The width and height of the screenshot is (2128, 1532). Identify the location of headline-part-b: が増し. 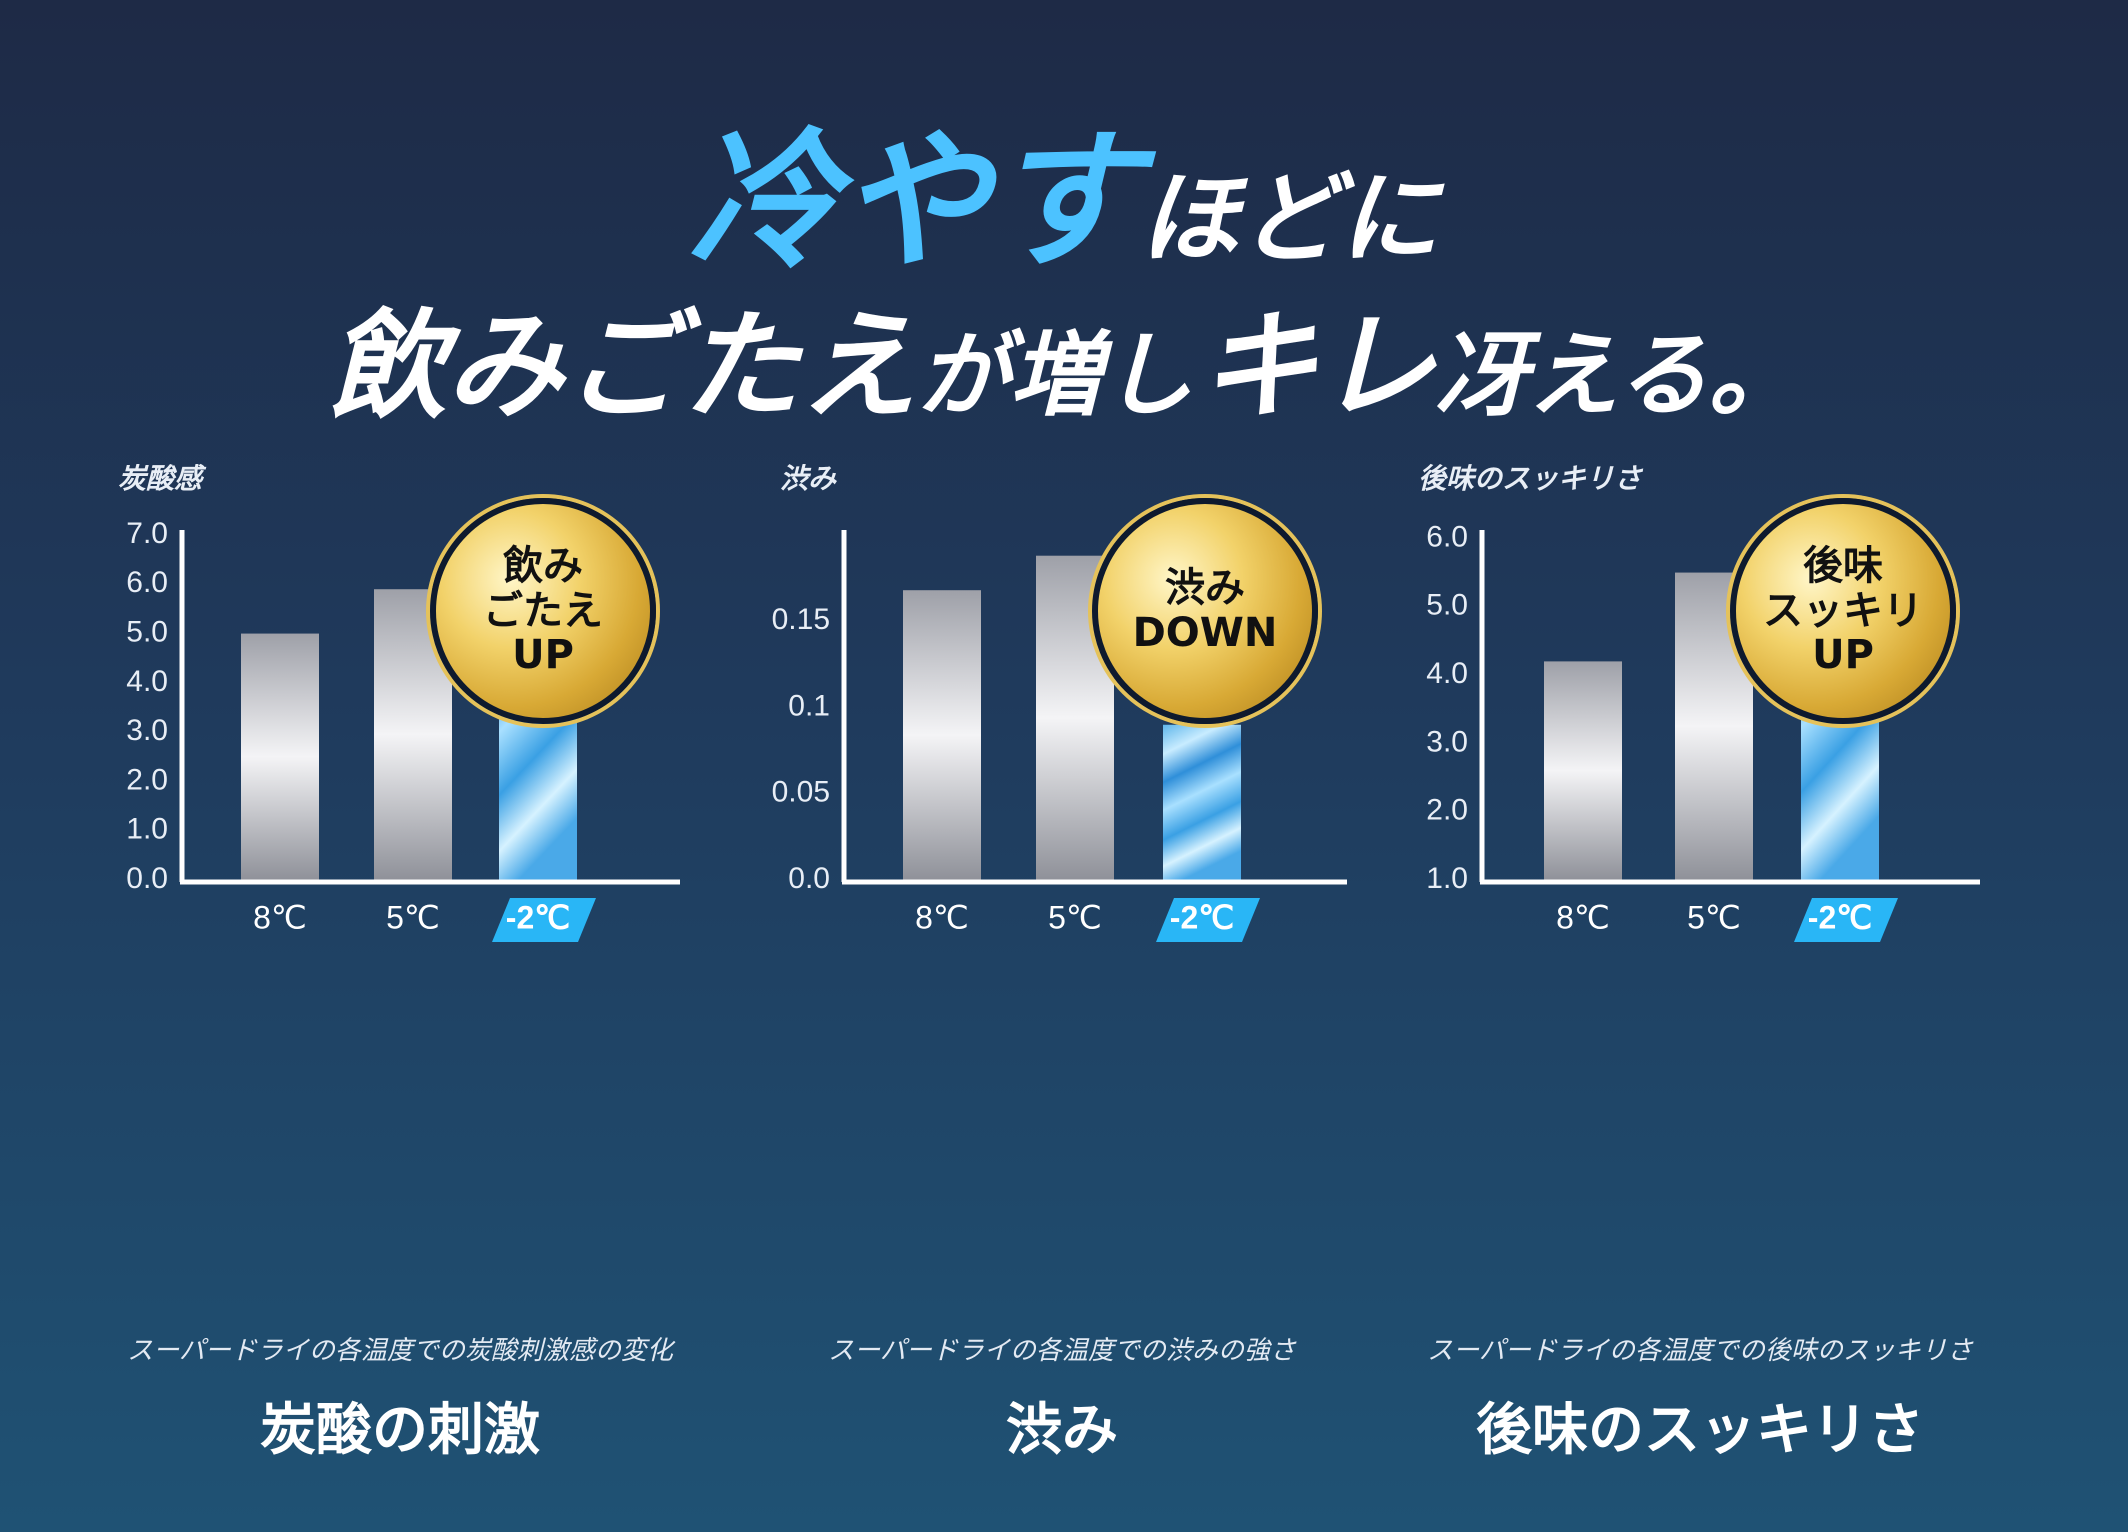
(1055, 375).